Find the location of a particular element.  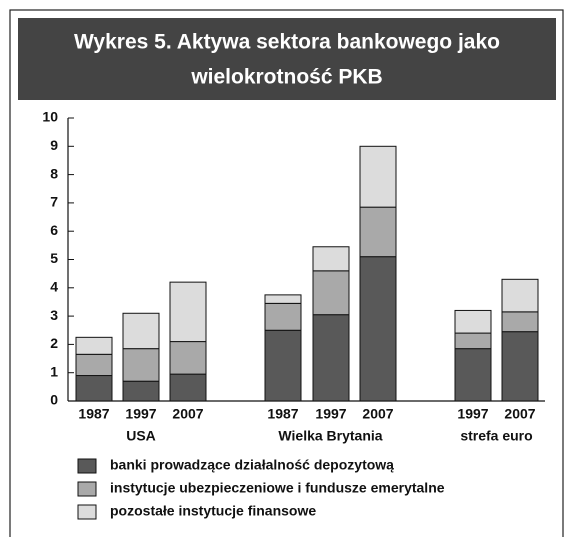

y-tick-label: 0 is located at coordinates (54, 400).